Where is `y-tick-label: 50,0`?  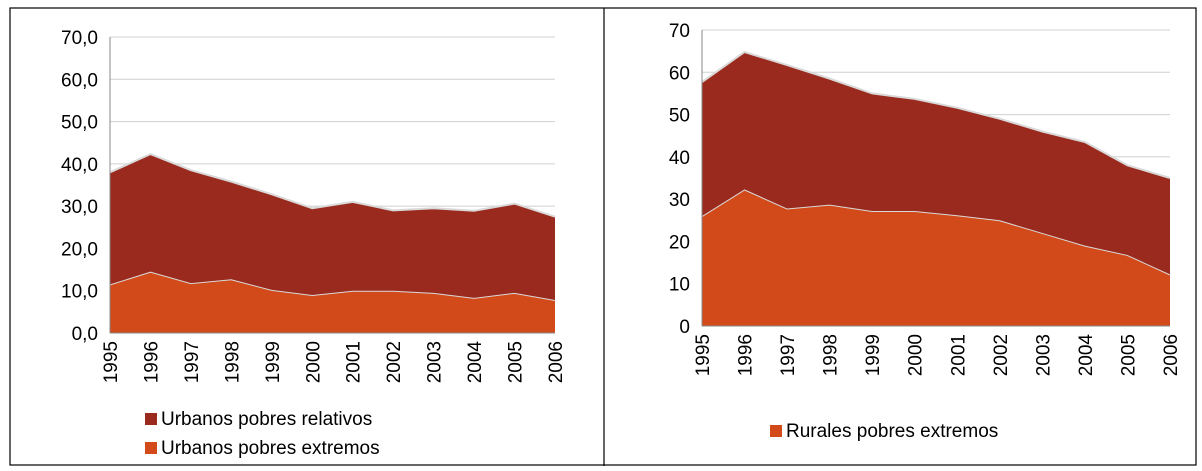 y-tick-label: 50,0 is located at coordinates (79, 123).